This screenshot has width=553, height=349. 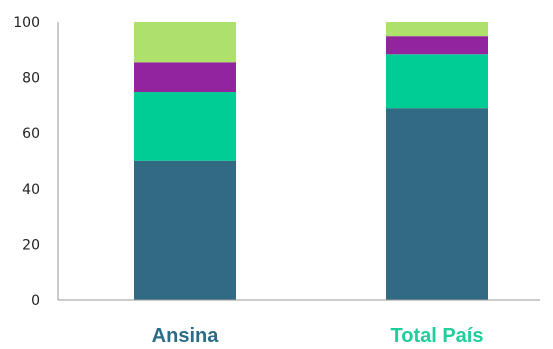 What do you see at coordinates (31, 79) in the screenshot?
I see `y-tick-label: 80` at bounding box center [31, 79].